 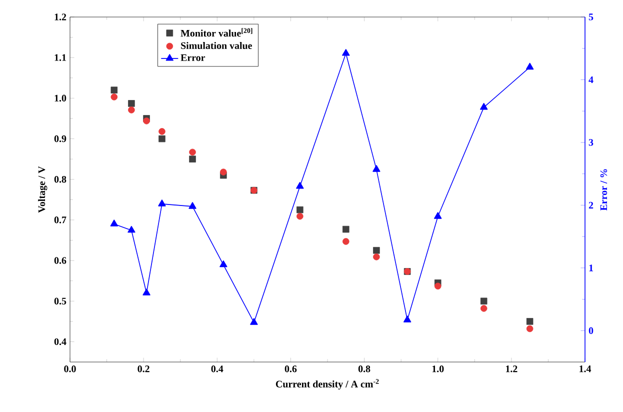 I want to click on x-tick-label: 0.2, so click(x=144, y=369).